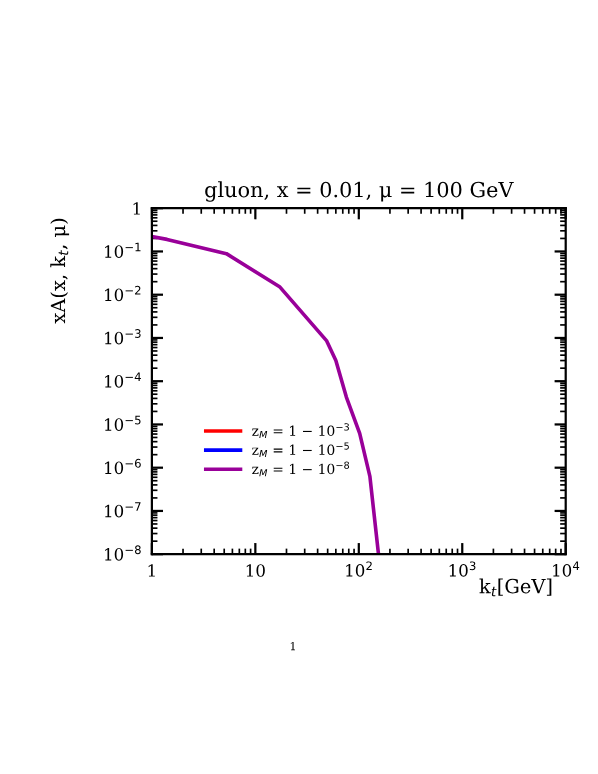  I want to click on chart-title: gluon, x = 0.01, μ = 100 GeV, so click(359, 191).